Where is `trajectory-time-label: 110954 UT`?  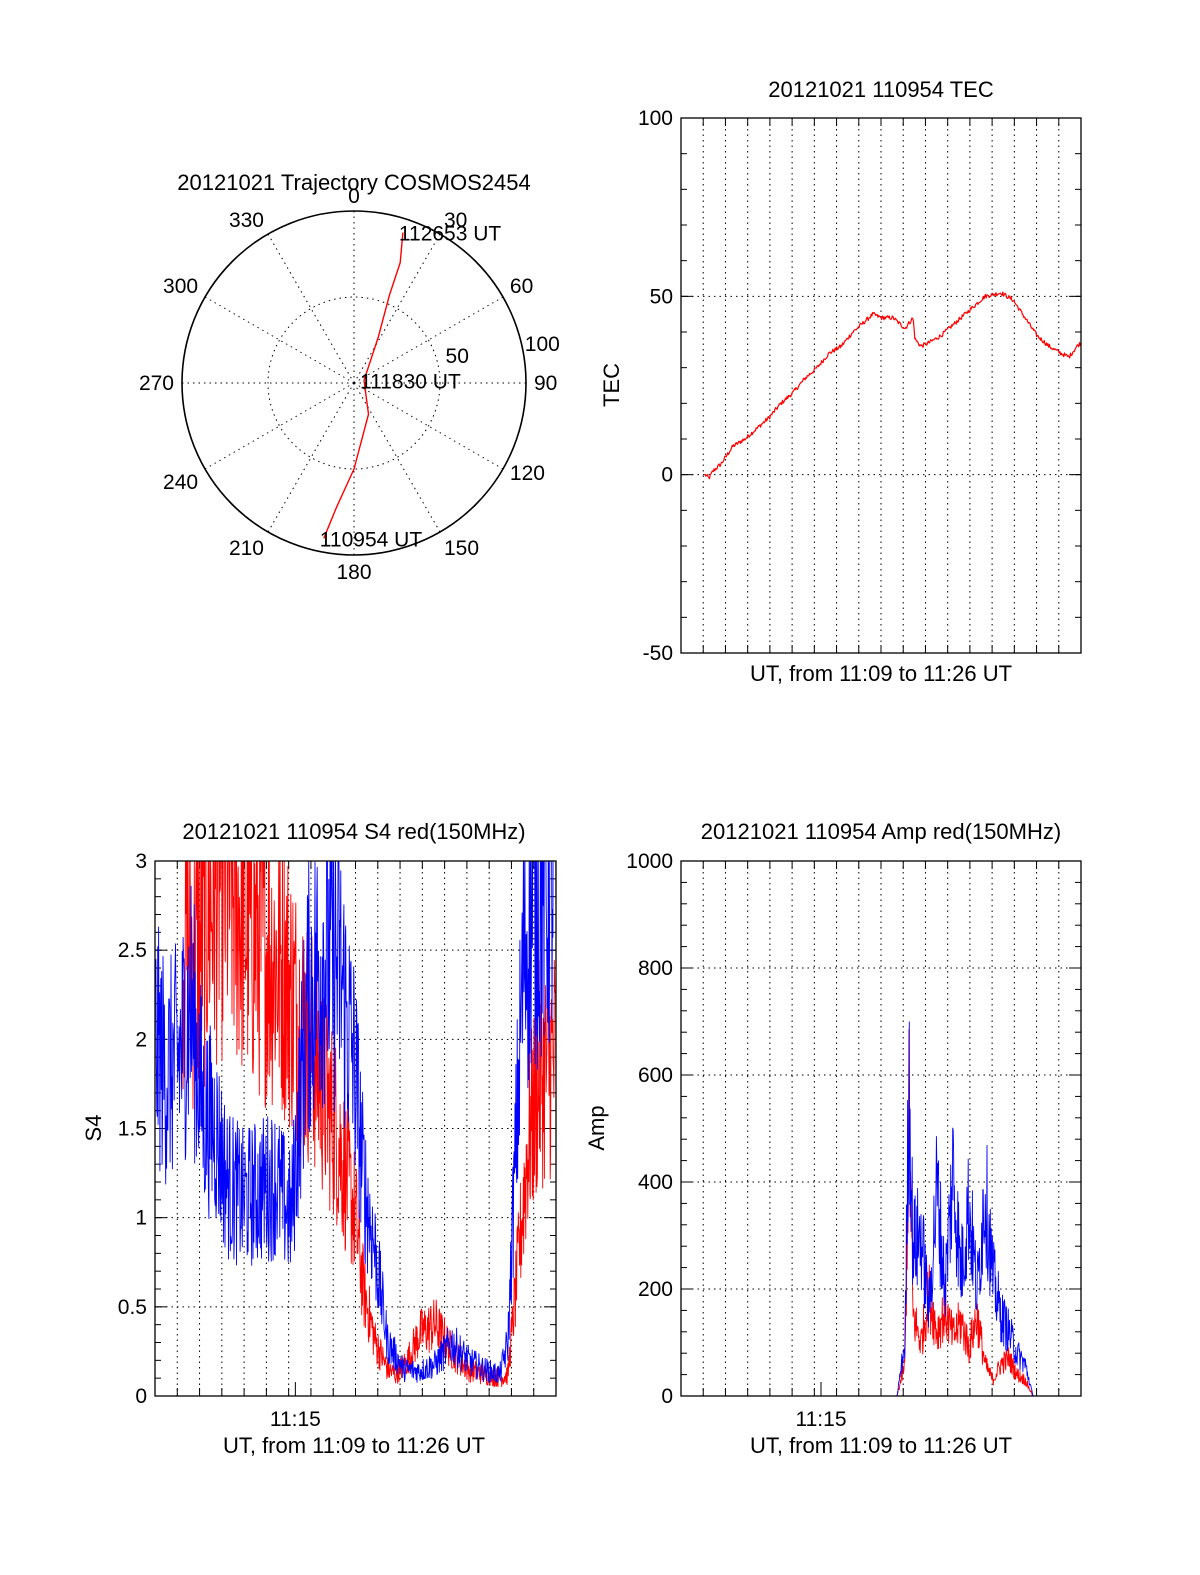 trajectory-time-label: 110954 UT is located at coordinates (371, 539).